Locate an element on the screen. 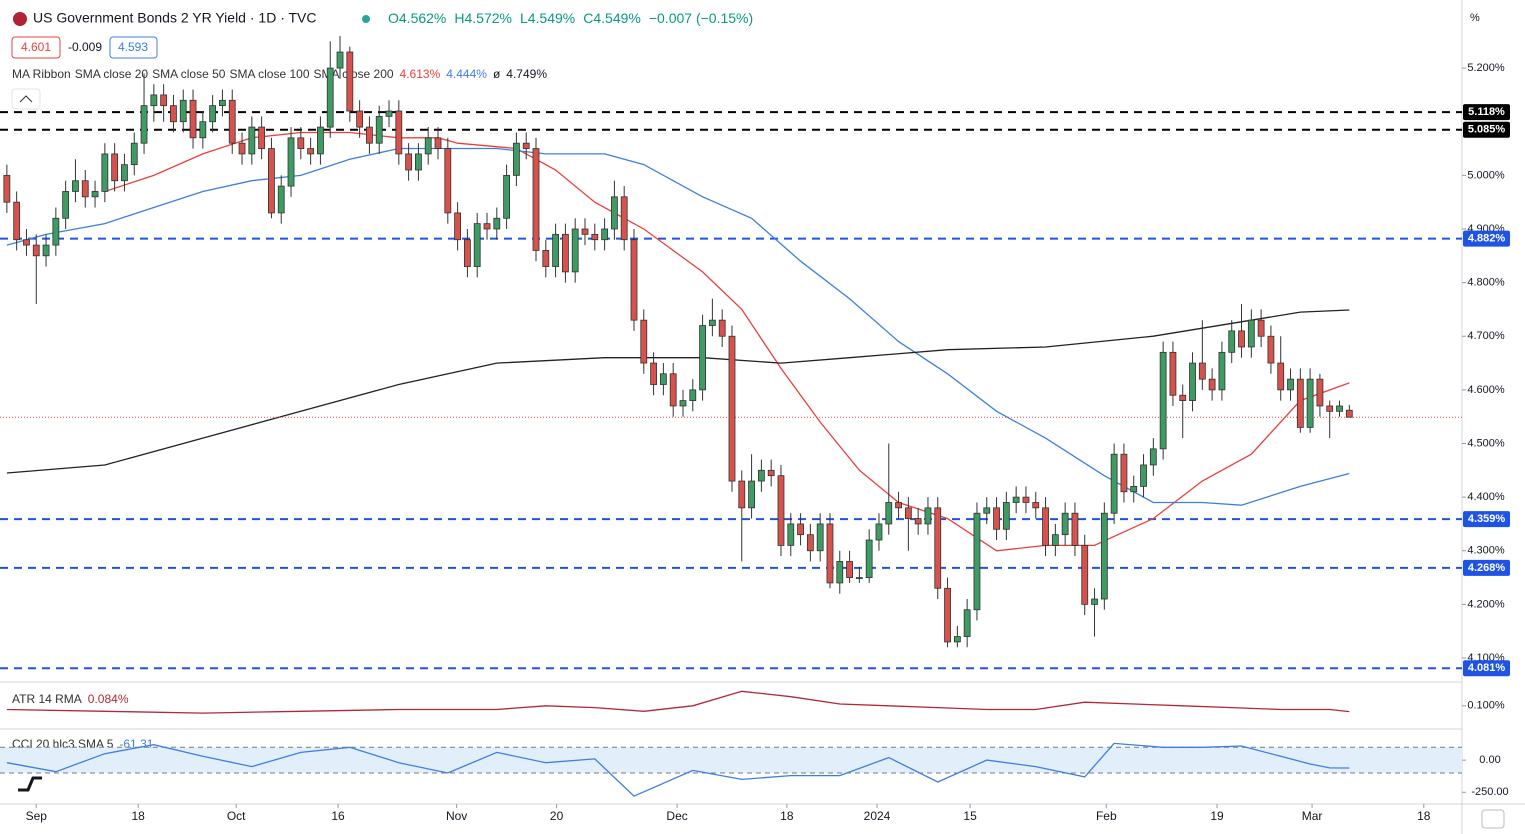  x-tick-label: 2024 is located at coordinates (877, 816).